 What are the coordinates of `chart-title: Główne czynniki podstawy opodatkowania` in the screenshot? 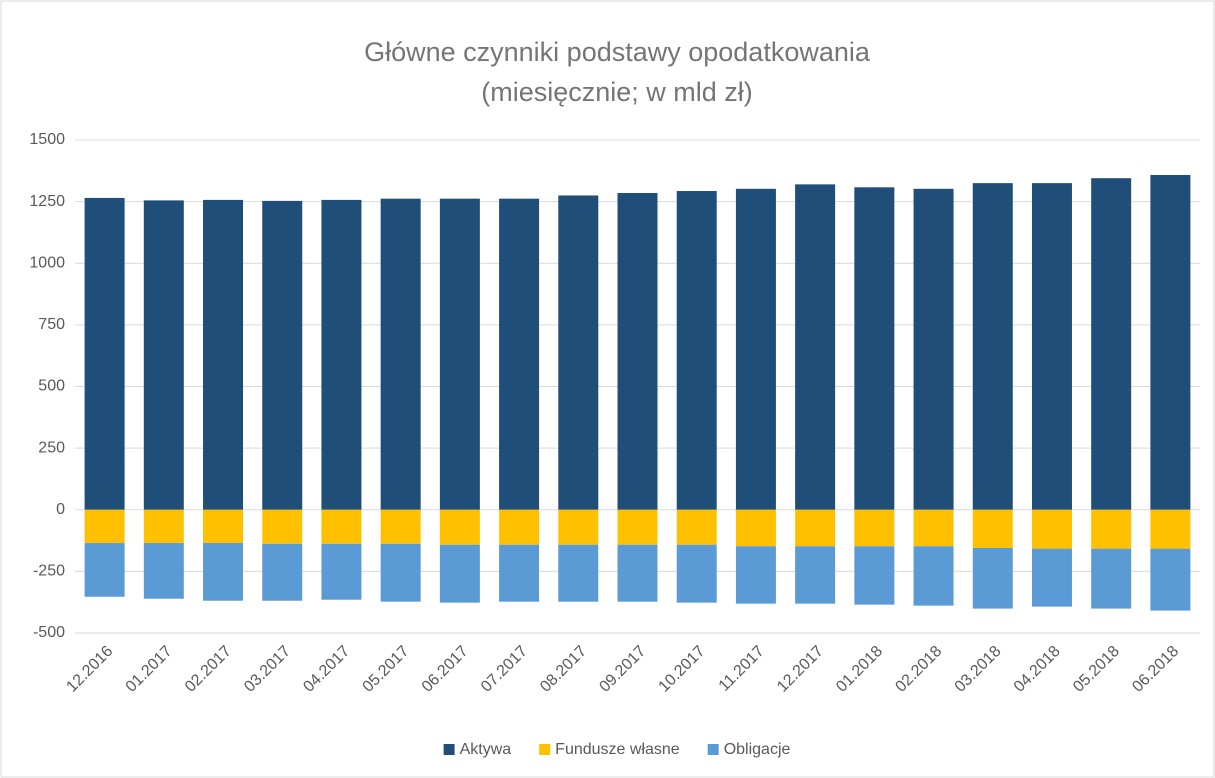 It's located at (617, 52).